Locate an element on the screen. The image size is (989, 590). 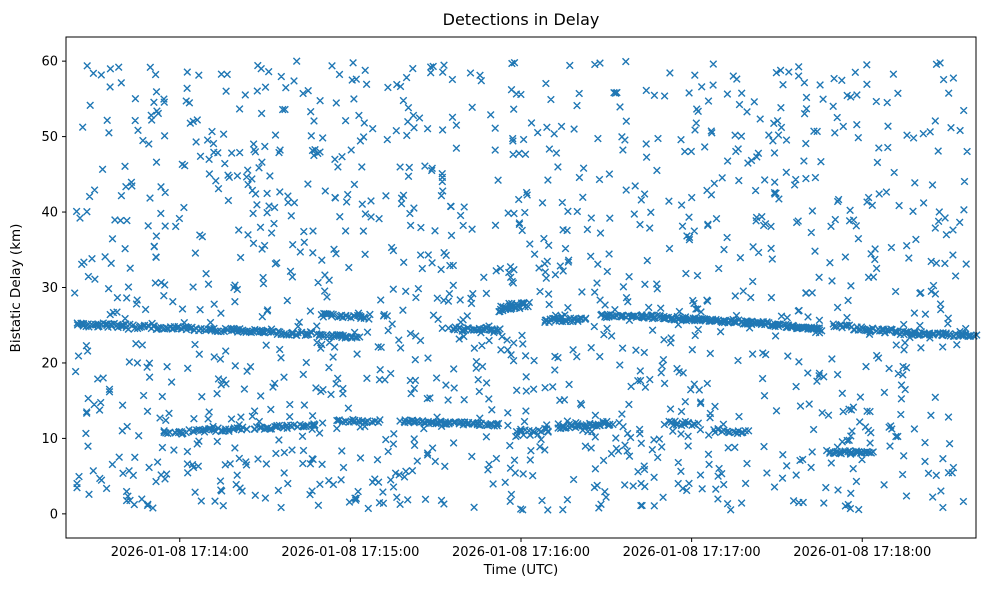
y-tick-label: 0 is located at coordinates (54, 514).